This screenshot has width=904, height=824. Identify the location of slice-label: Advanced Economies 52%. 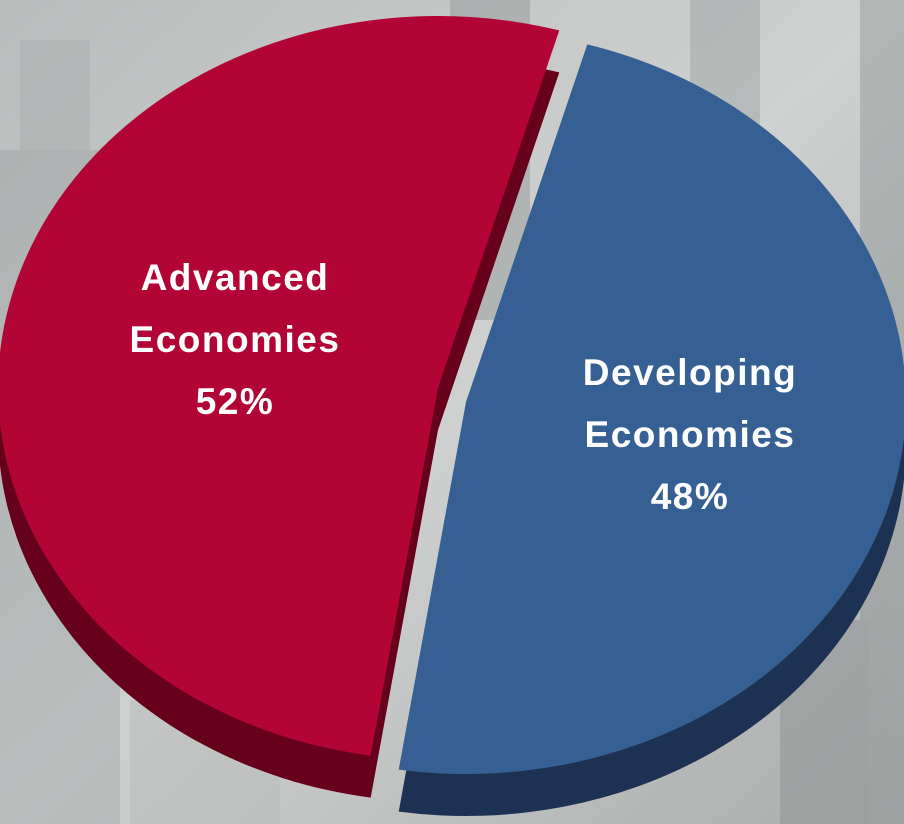
(235, 340).